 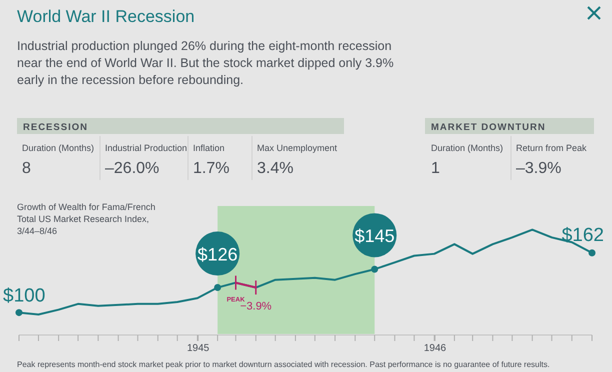 I want to click on data-label: $100, so click(x=24, y=296).